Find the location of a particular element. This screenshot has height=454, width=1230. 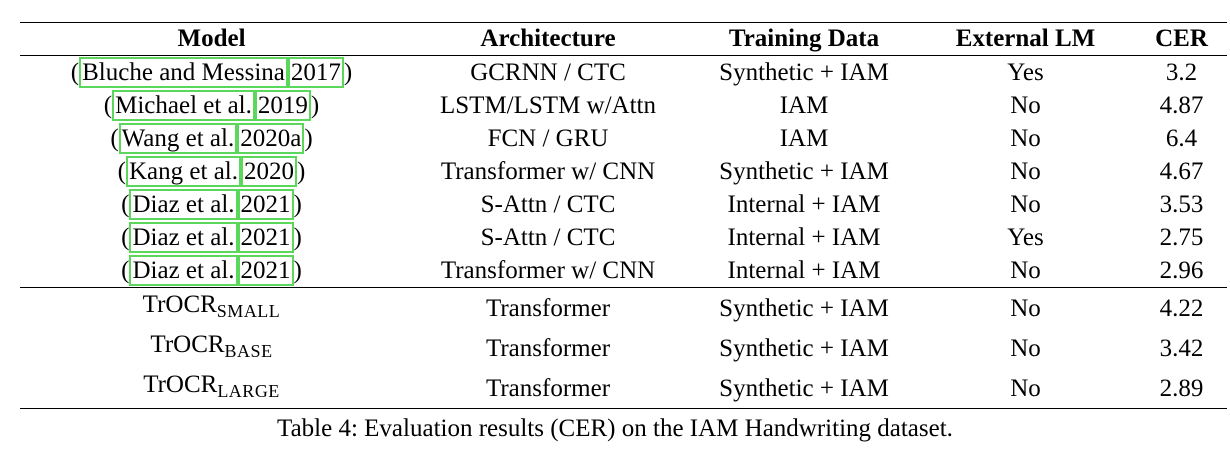

model-cell: TrOCRSMALL is located at coordinates (211, 306).